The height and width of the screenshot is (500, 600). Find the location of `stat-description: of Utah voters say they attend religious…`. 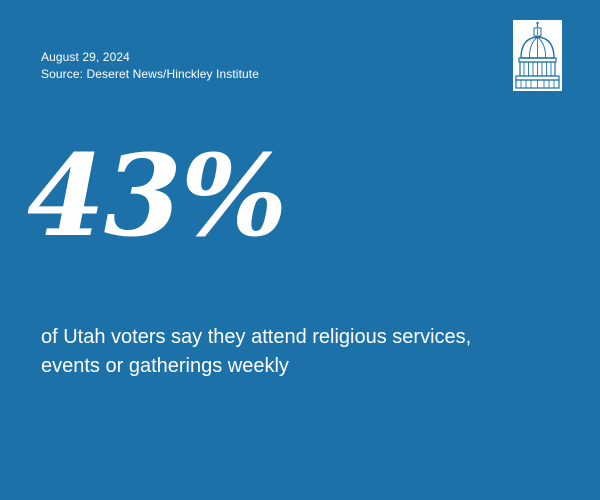

stat-description: of Utah voters say they attend religious… is located at coordinates (311, 352).